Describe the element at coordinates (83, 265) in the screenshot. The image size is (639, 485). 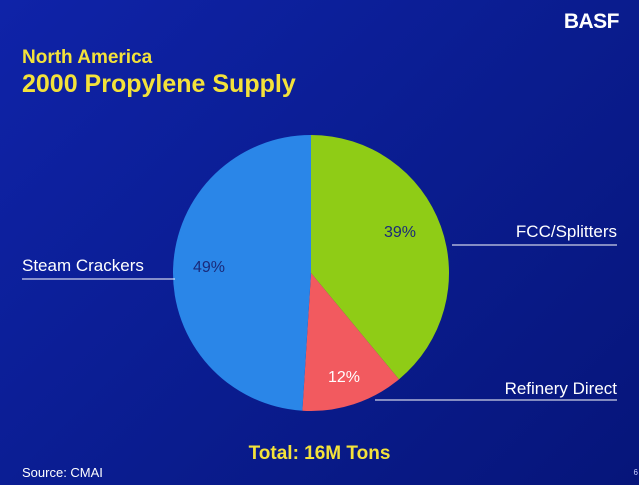
I see `slice-category-label: Steam Crackers` at that location.